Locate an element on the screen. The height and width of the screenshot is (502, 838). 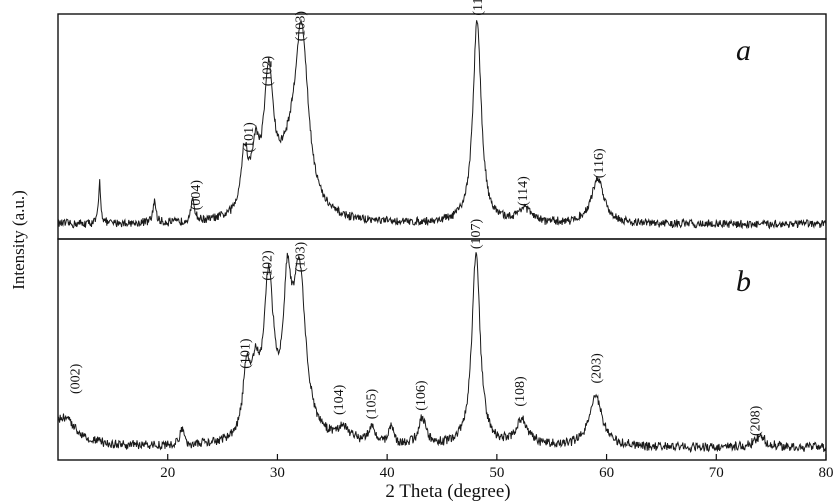
peak-label: (107) is located at coordinates (476, 233).